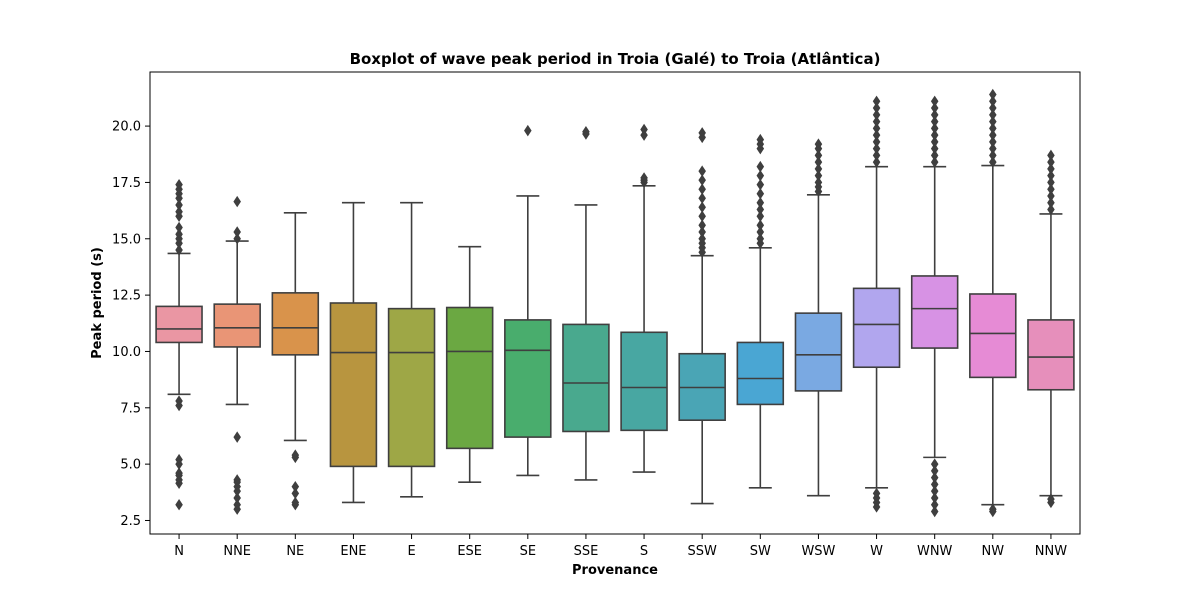 The height and width of the screenshot is (604, 1200). What do you see at coordinates (469, 551) in the screenshot?
I see `x-tick-label: ESE` at bounding box center [469, 551].